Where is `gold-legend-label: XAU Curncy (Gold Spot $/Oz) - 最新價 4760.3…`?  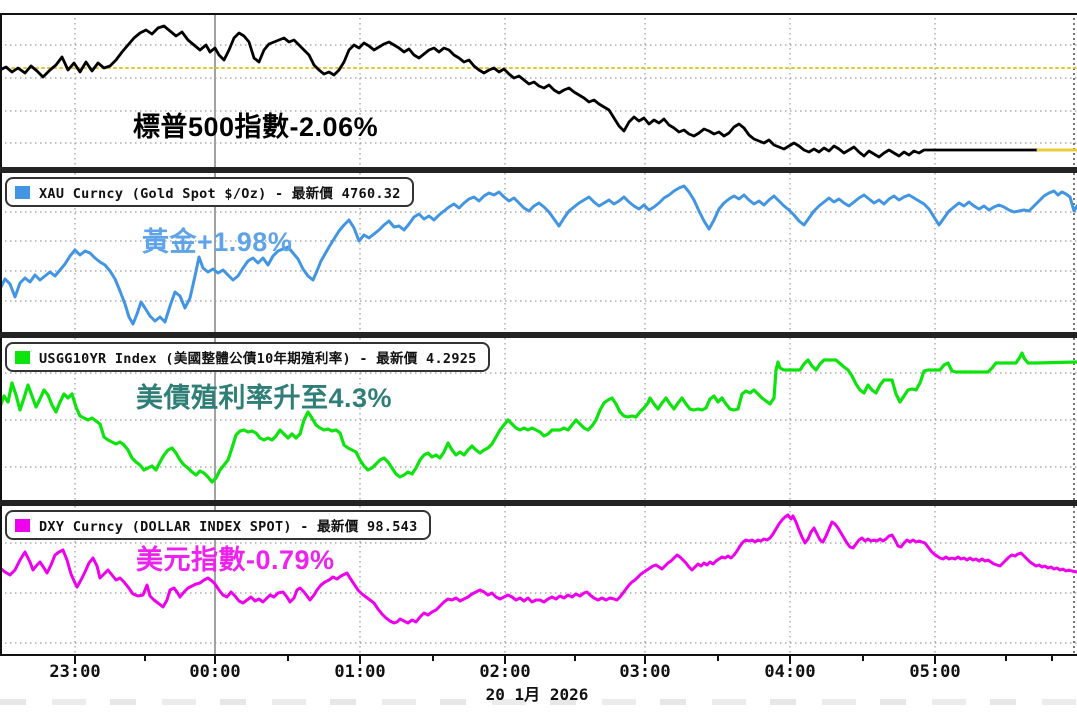
gold-legend-label: XAU Curncy (Gold Spot $/Oz) - 最新價 4760.3… is located at coordinates (220, 194).